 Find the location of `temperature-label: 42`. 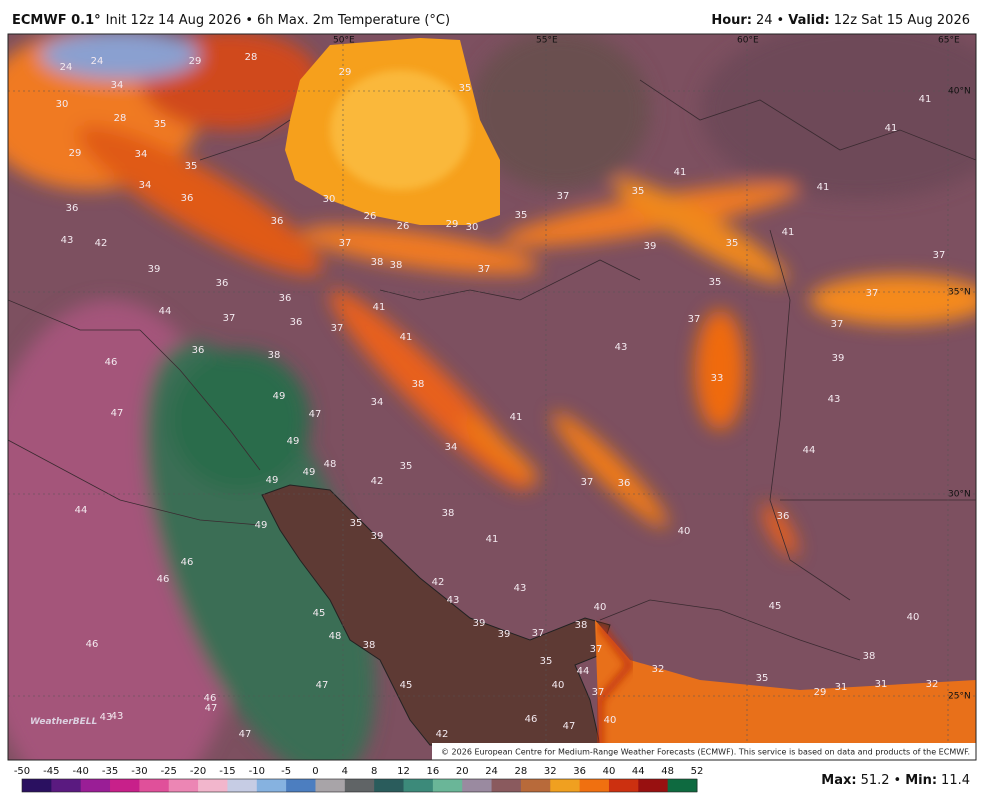

temperature-label: 42 is located at coordinates (101, 243).